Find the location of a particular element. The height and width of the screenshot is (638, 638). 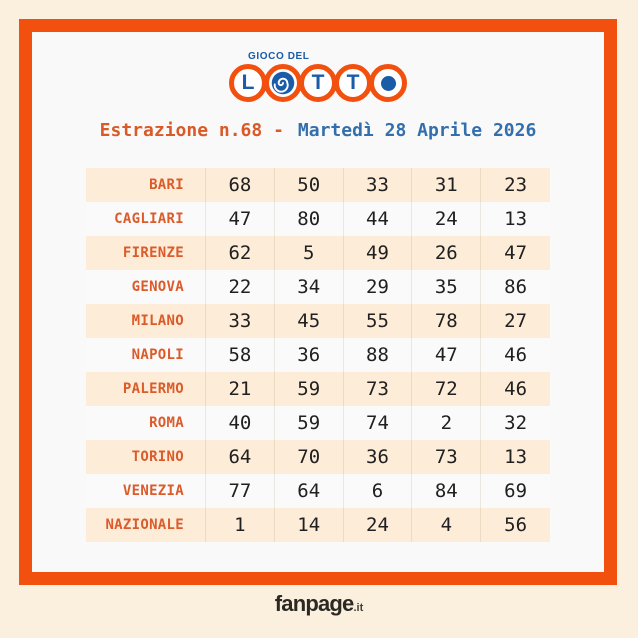

city-label: TORINO is located at coordinates (146, 457).